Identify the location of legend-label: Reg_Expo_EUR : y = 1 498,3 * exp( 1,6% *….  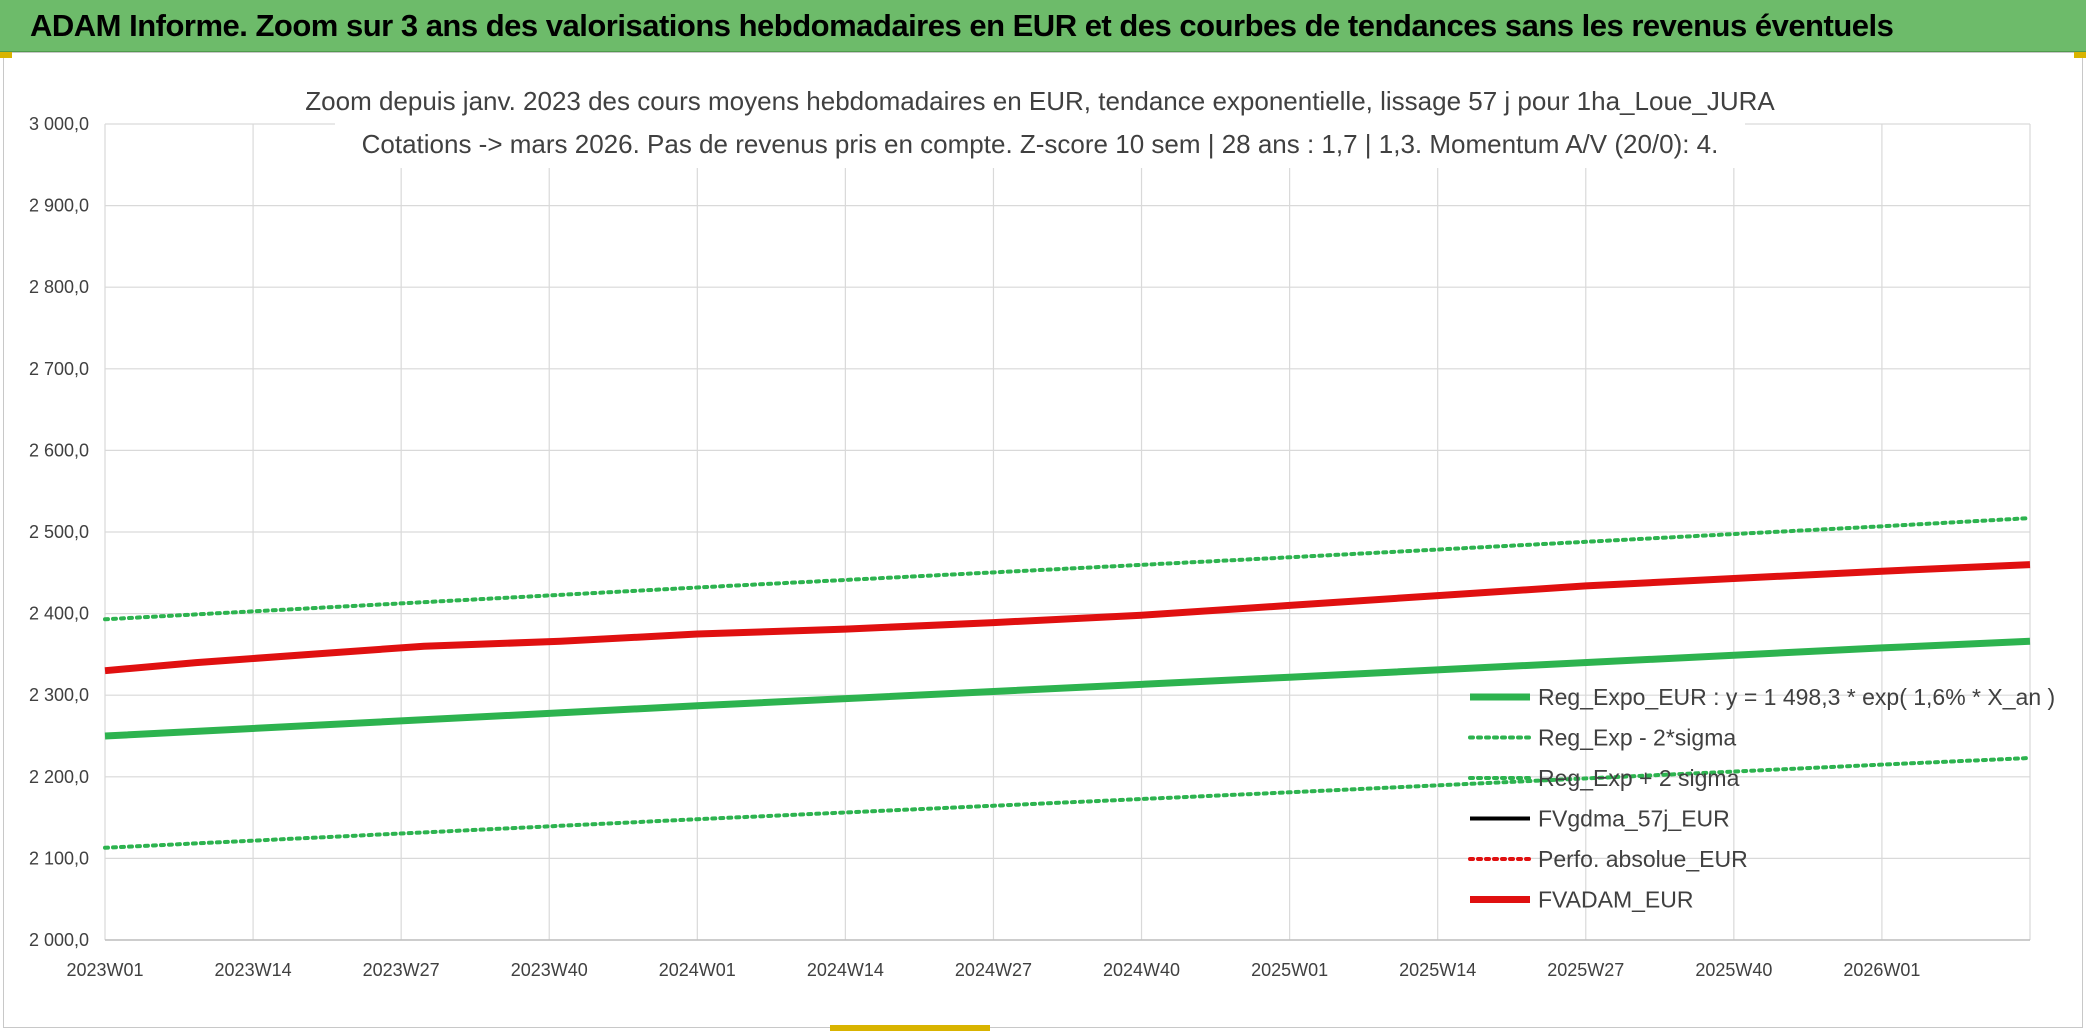
(1796, 697).